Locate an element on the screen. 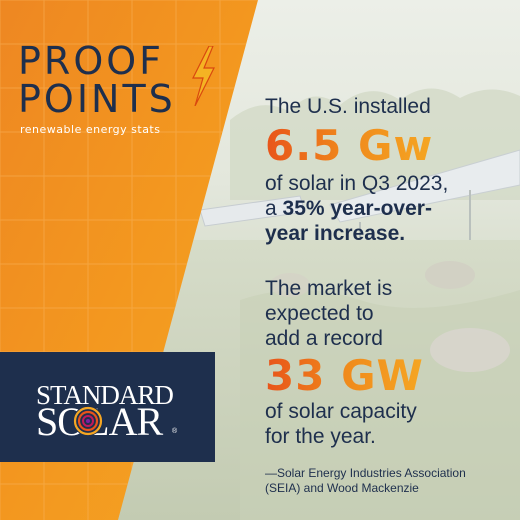 This screenshot has height=520, width=520. stat-1-line-3: a 35% year-over- is located at coordinates (356, 208).